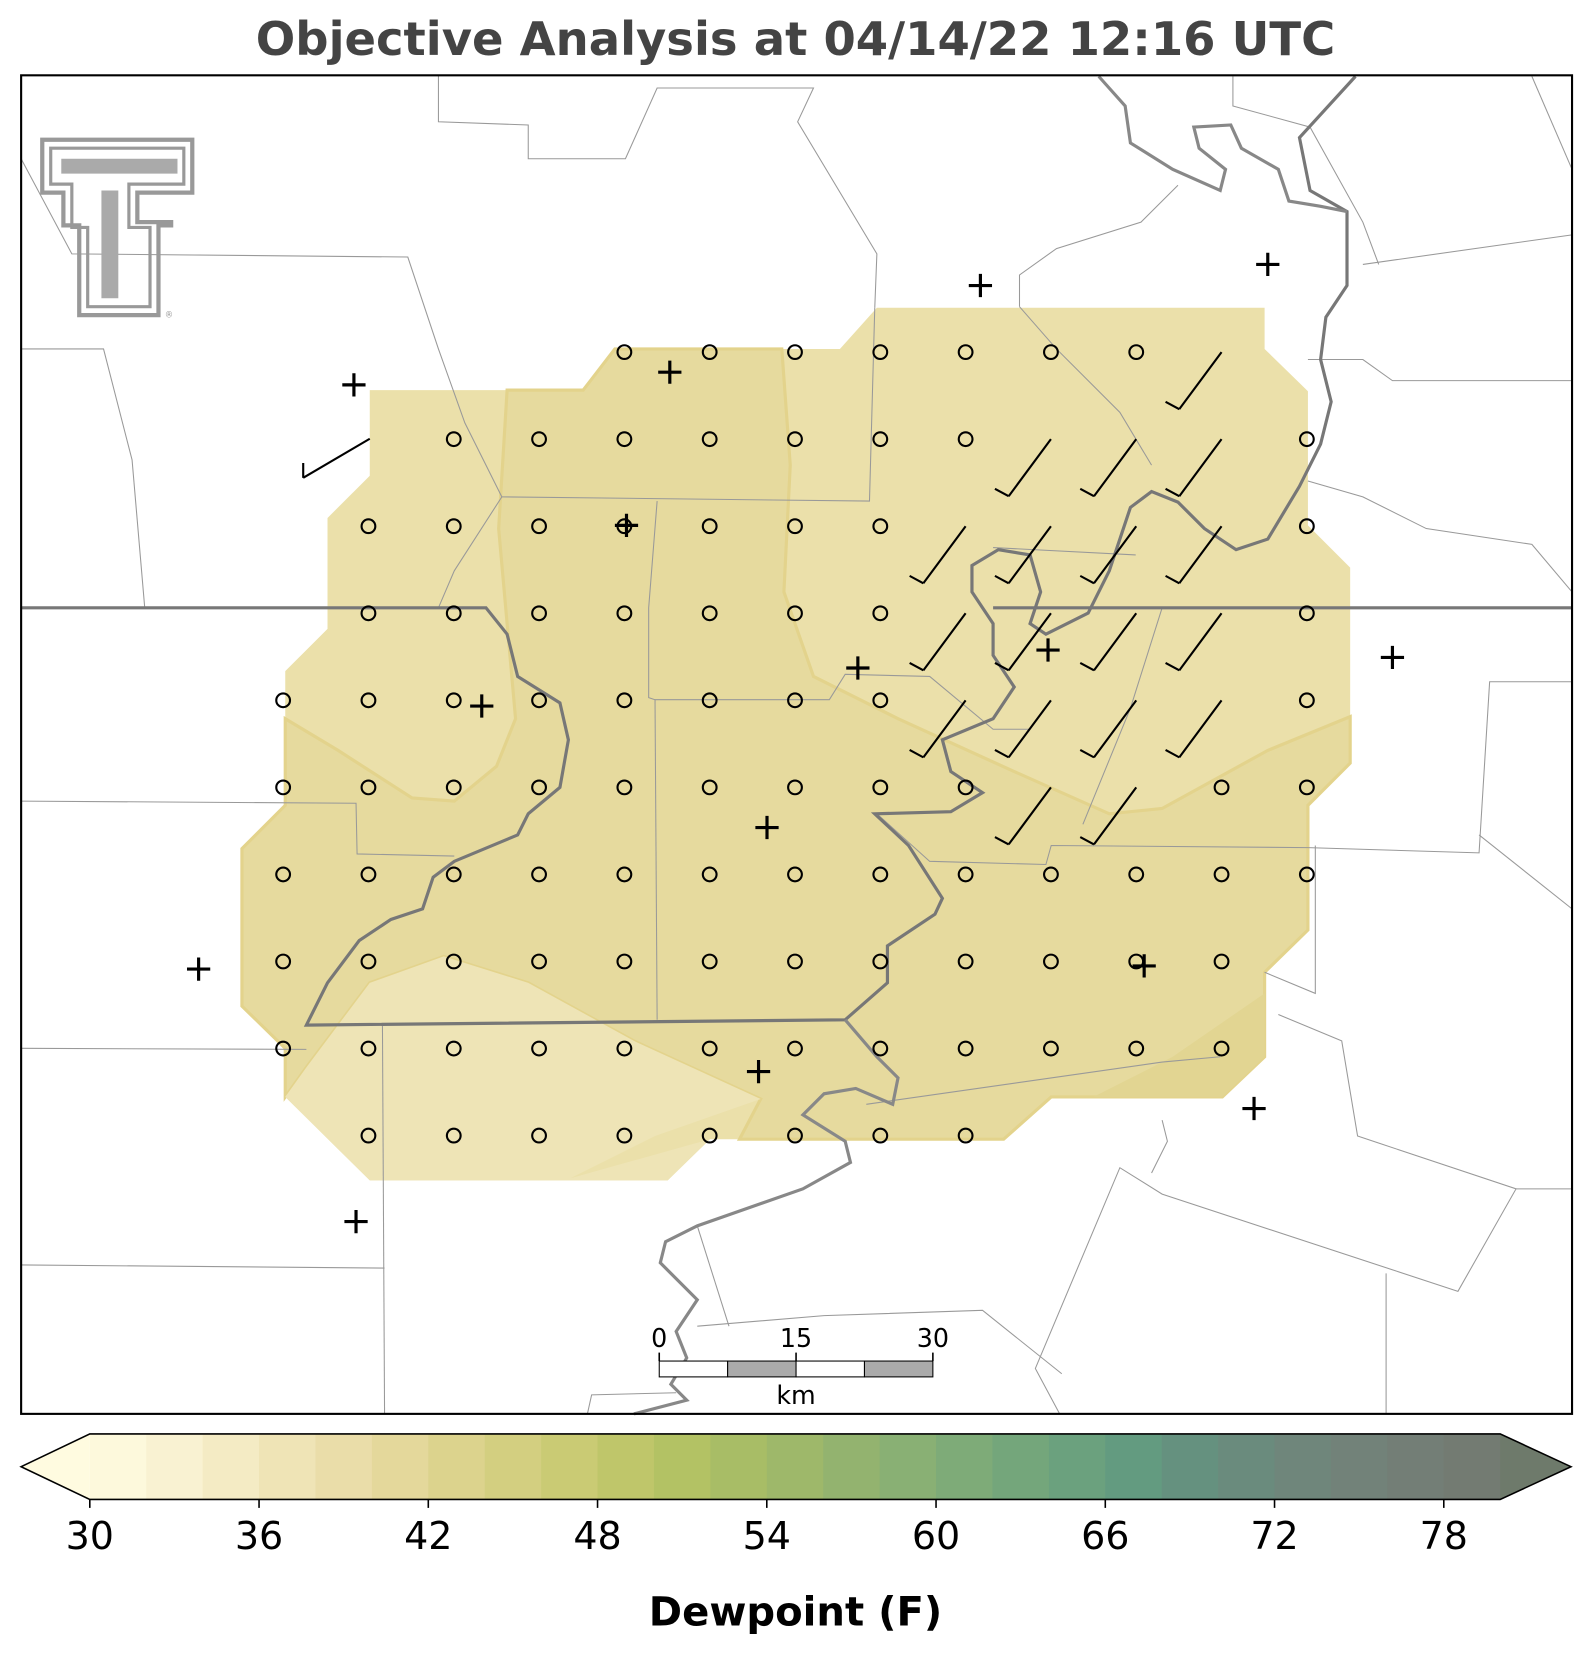 This screenshot has width=1590, height=1658. I want to click on colorbar-over, so click(1535, 1466).